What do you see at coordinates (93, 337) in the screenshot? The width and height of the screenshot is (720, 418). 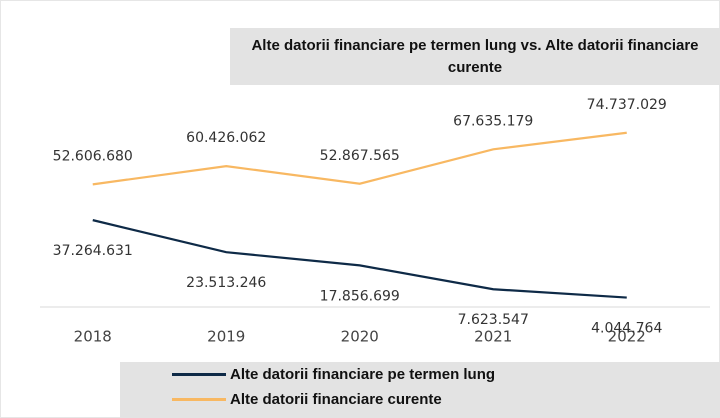 I see `x-tick-label: 2018` at bounding box center [93, 337].